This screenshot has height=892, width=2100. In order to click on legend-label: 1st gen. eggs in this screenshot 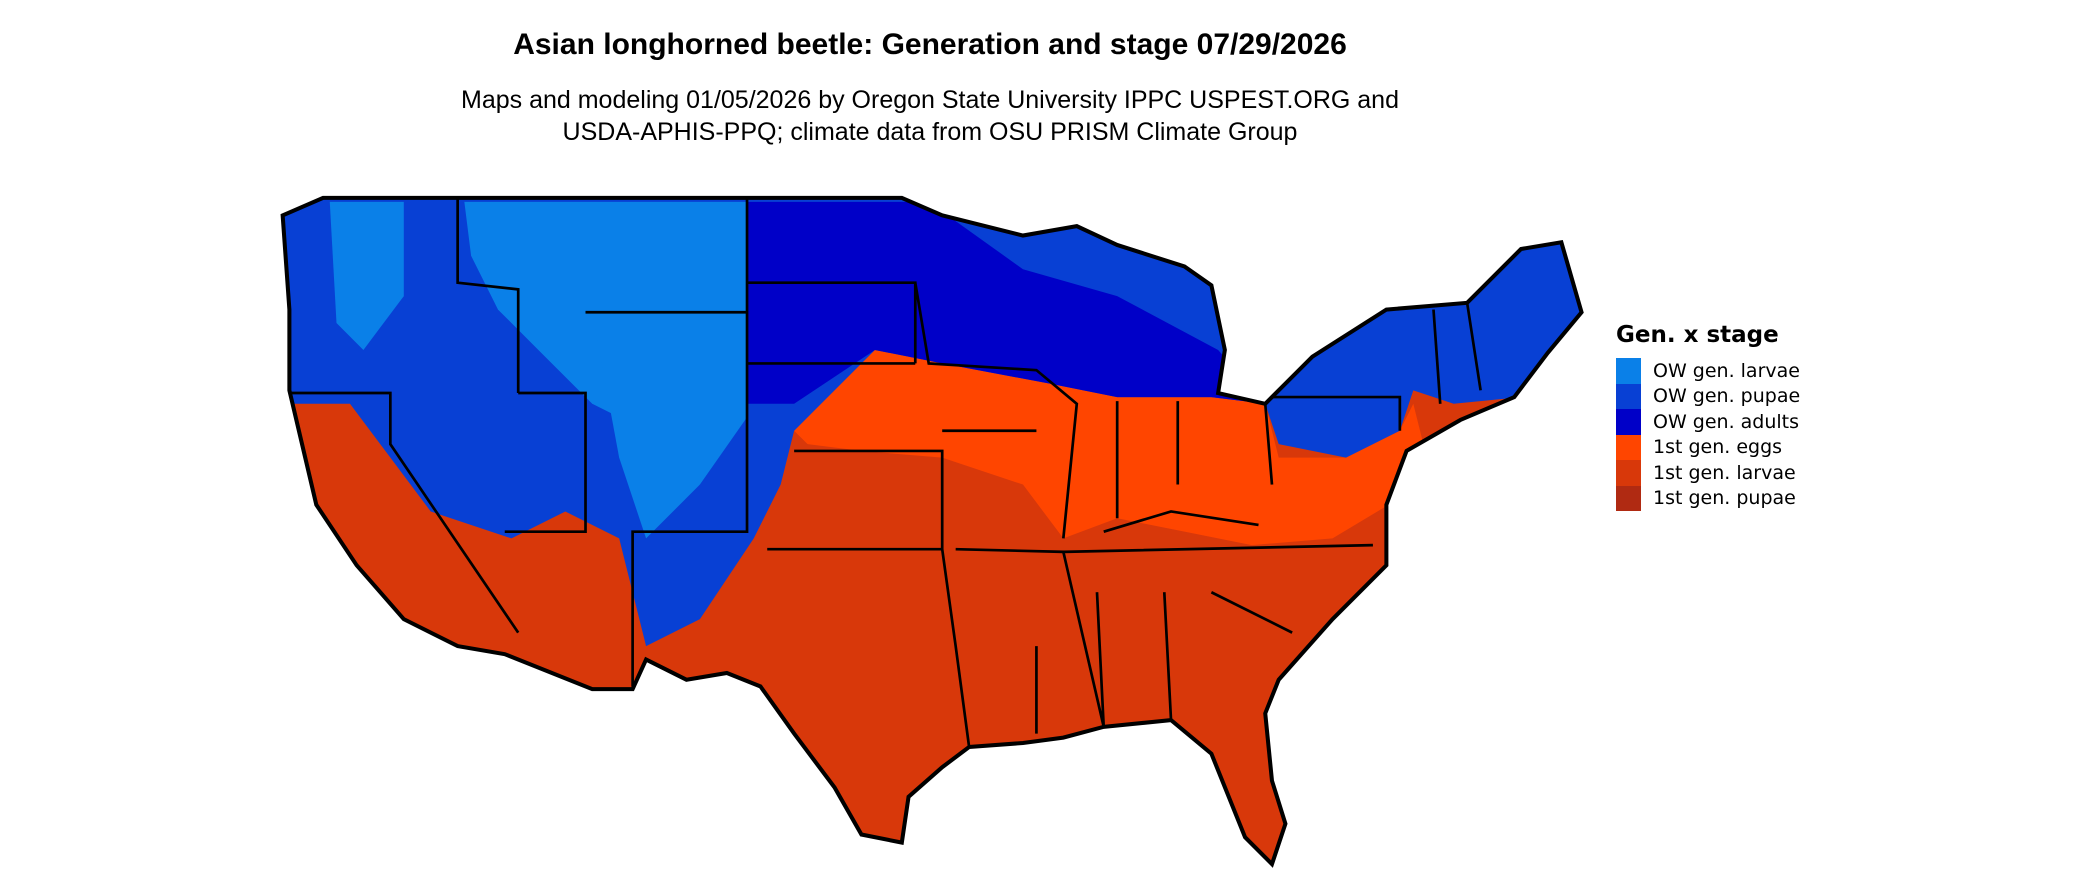, I will do `click(1718, 447)`.